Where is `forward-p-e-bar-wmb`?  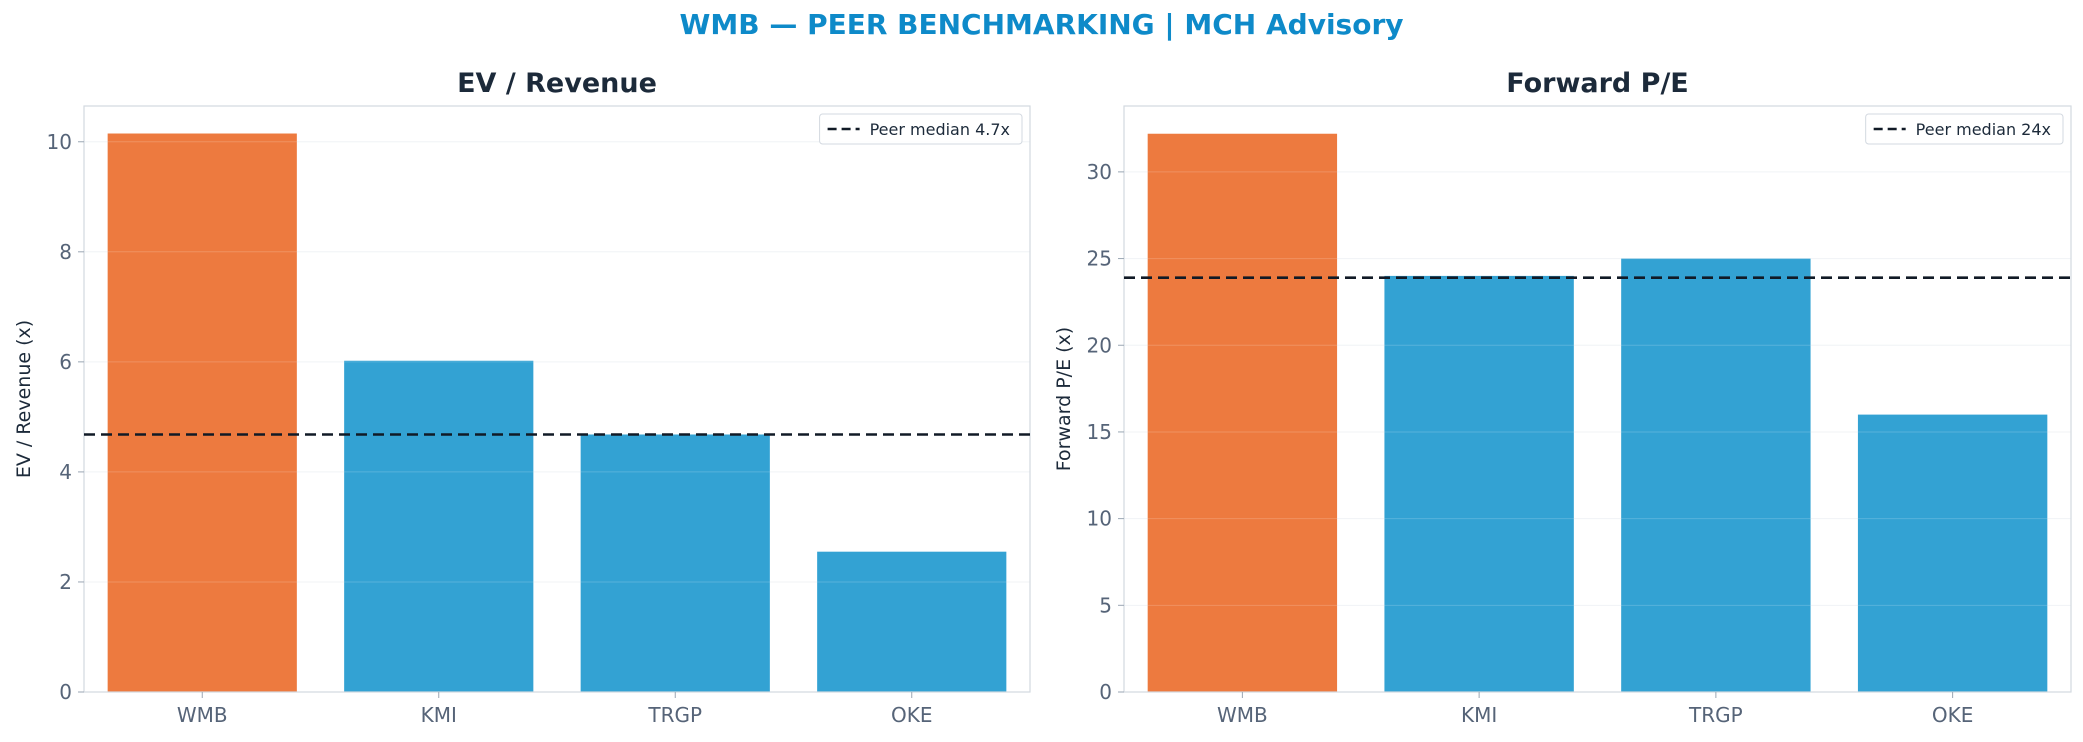 forward-p-e-bar-wmb is located at coordinates (1242, 413).